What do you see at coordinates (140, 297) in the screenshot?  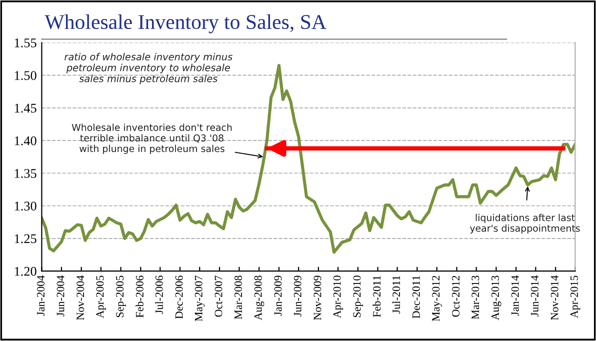 I see `x-tick-label: Feb-2006` at bounding box center [140, 297].